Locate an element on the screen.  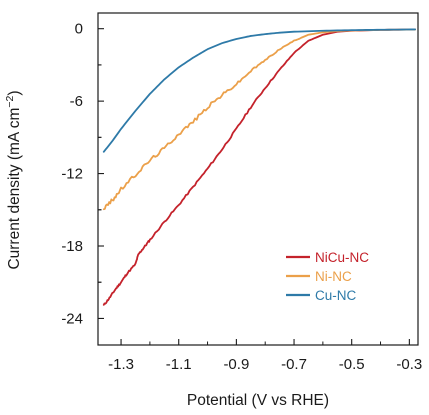
y-tick-label: -12 is located at coordinates (72, 174).